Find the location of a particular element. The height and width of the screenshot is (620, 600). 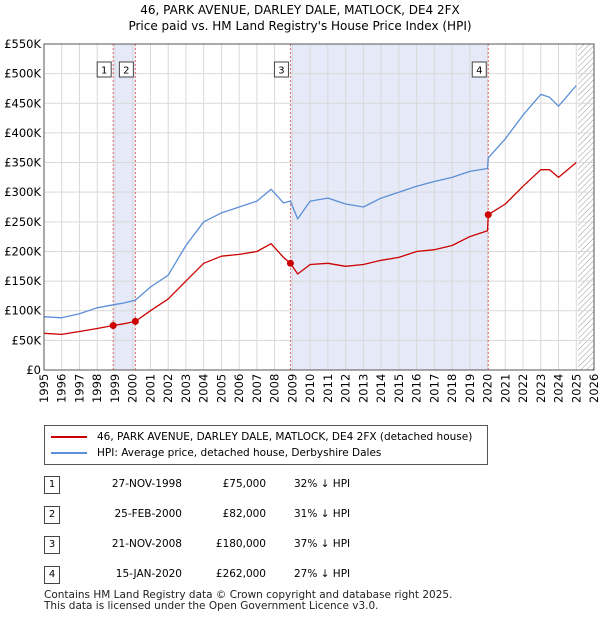

y-tick-label: £50K is located at coordinates (27, 340).